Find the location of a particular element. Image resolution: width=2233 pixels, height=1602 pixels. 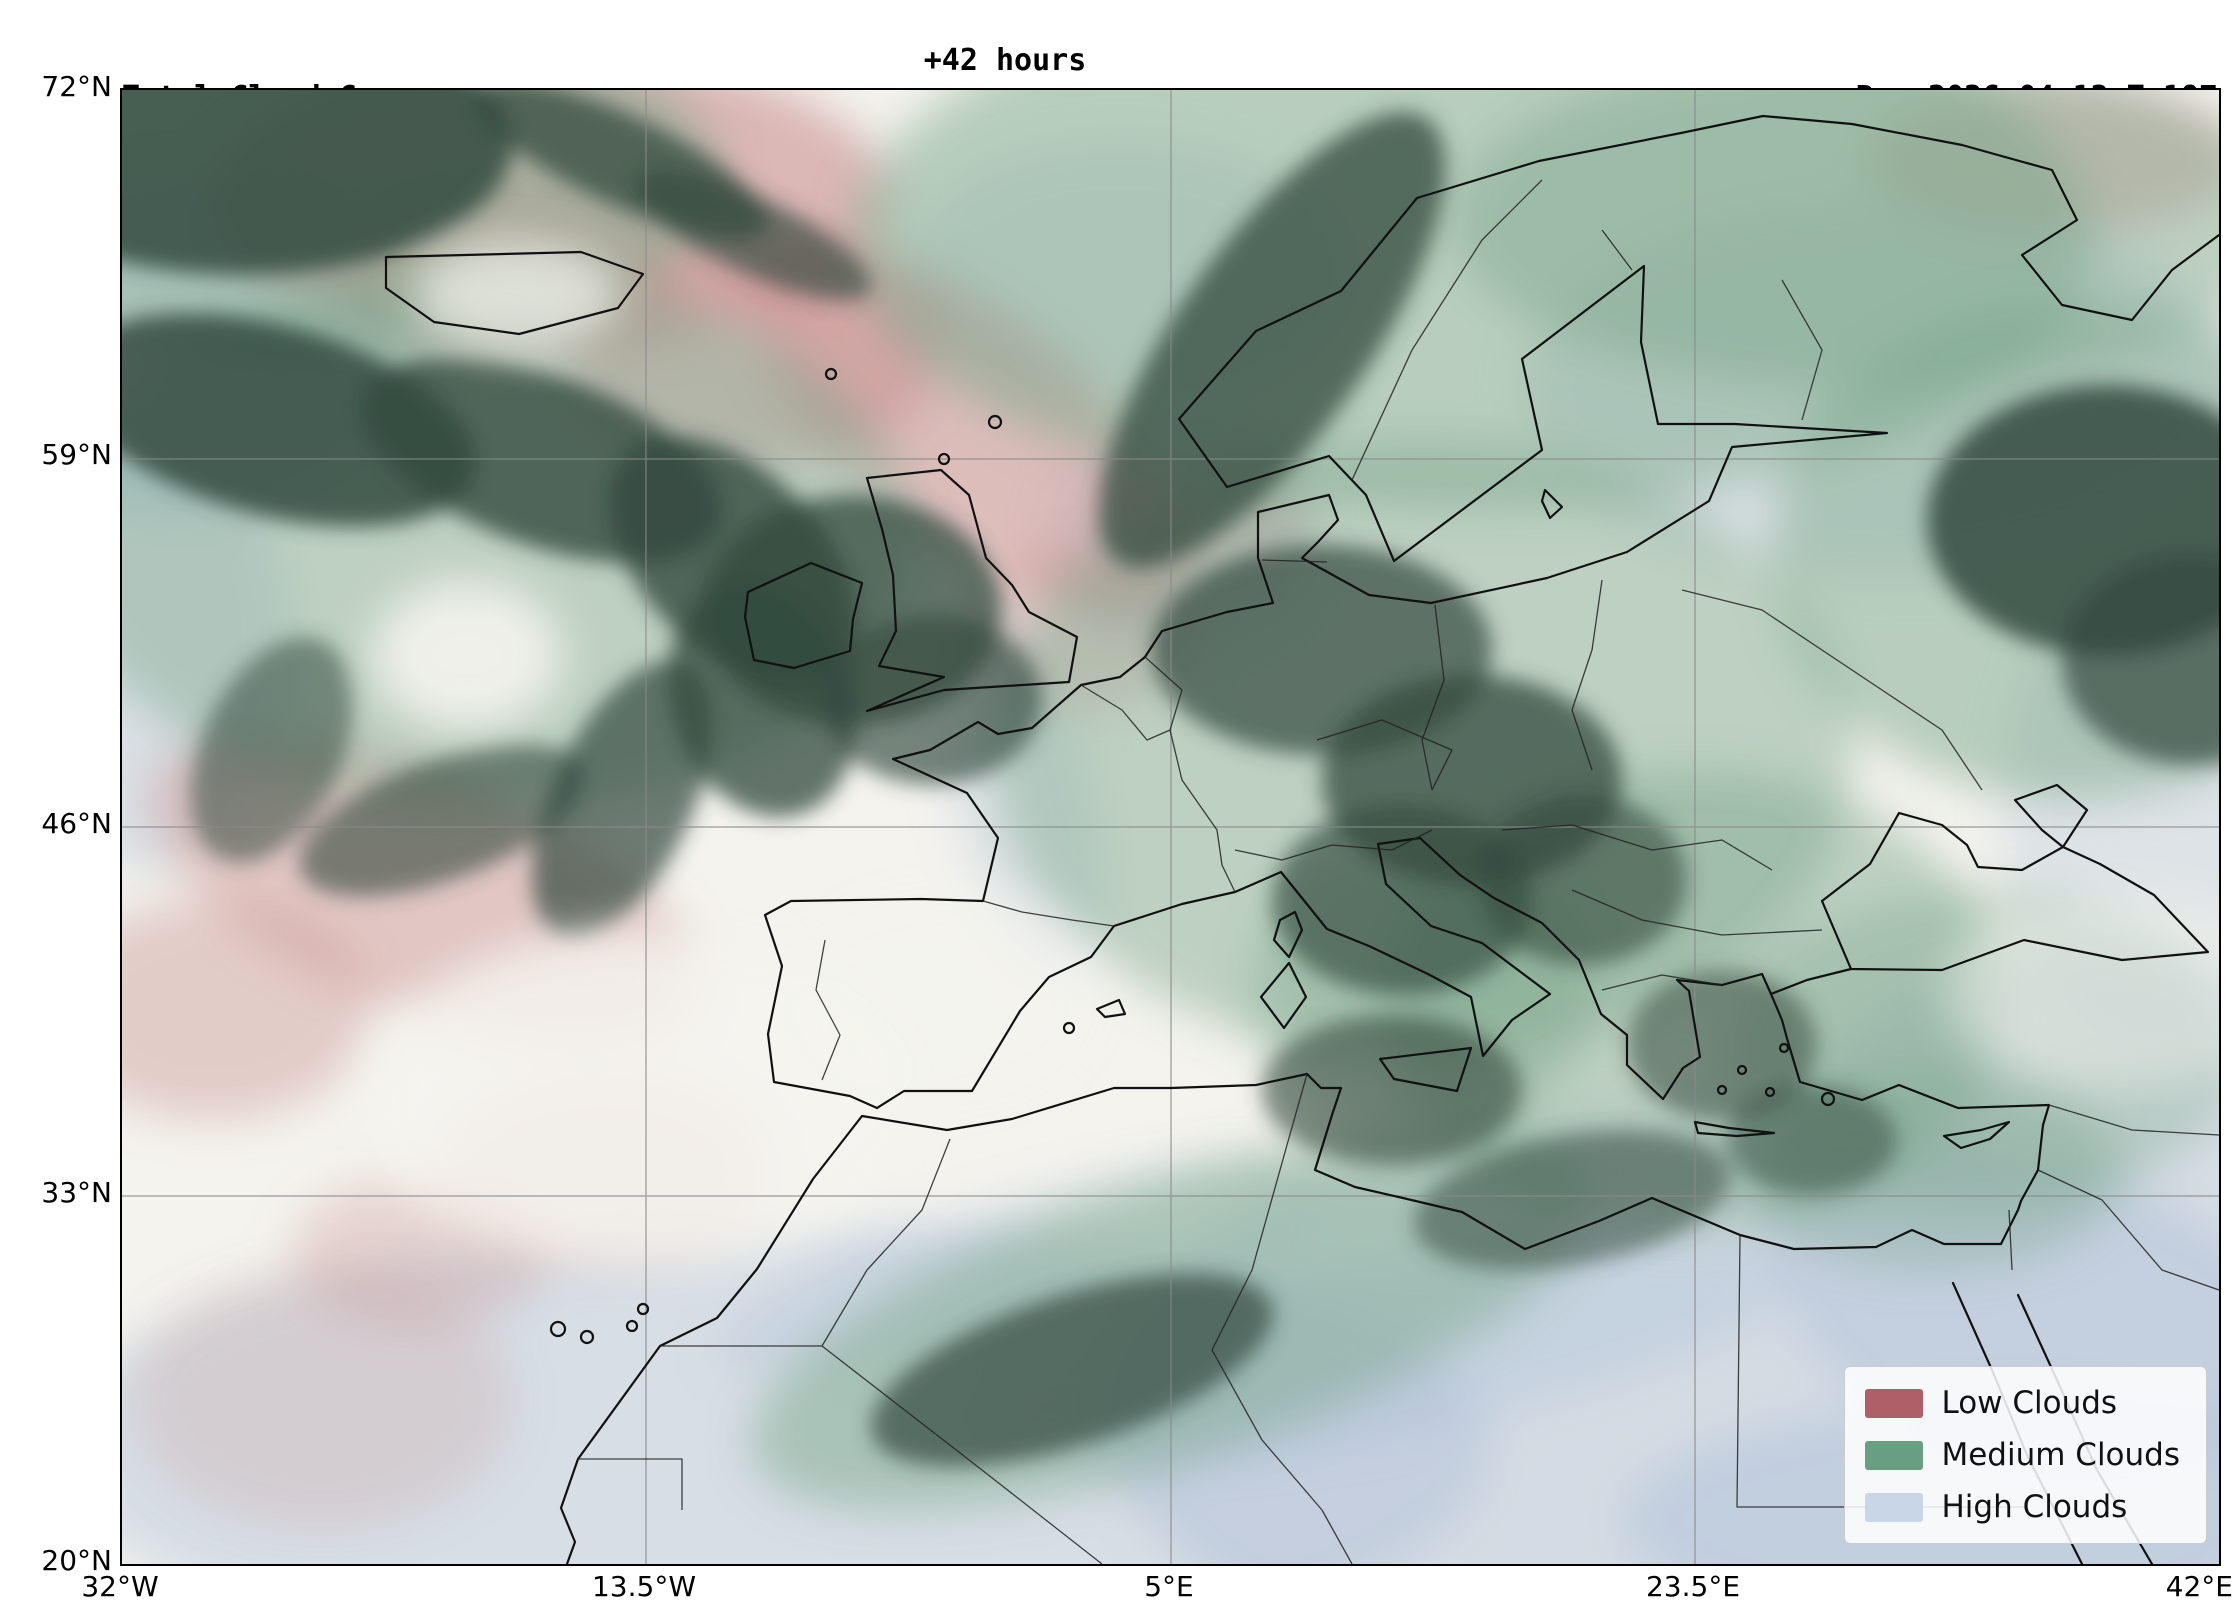

x-tick-13-5w: 13.5°W is located at coordinates (644, 1586).